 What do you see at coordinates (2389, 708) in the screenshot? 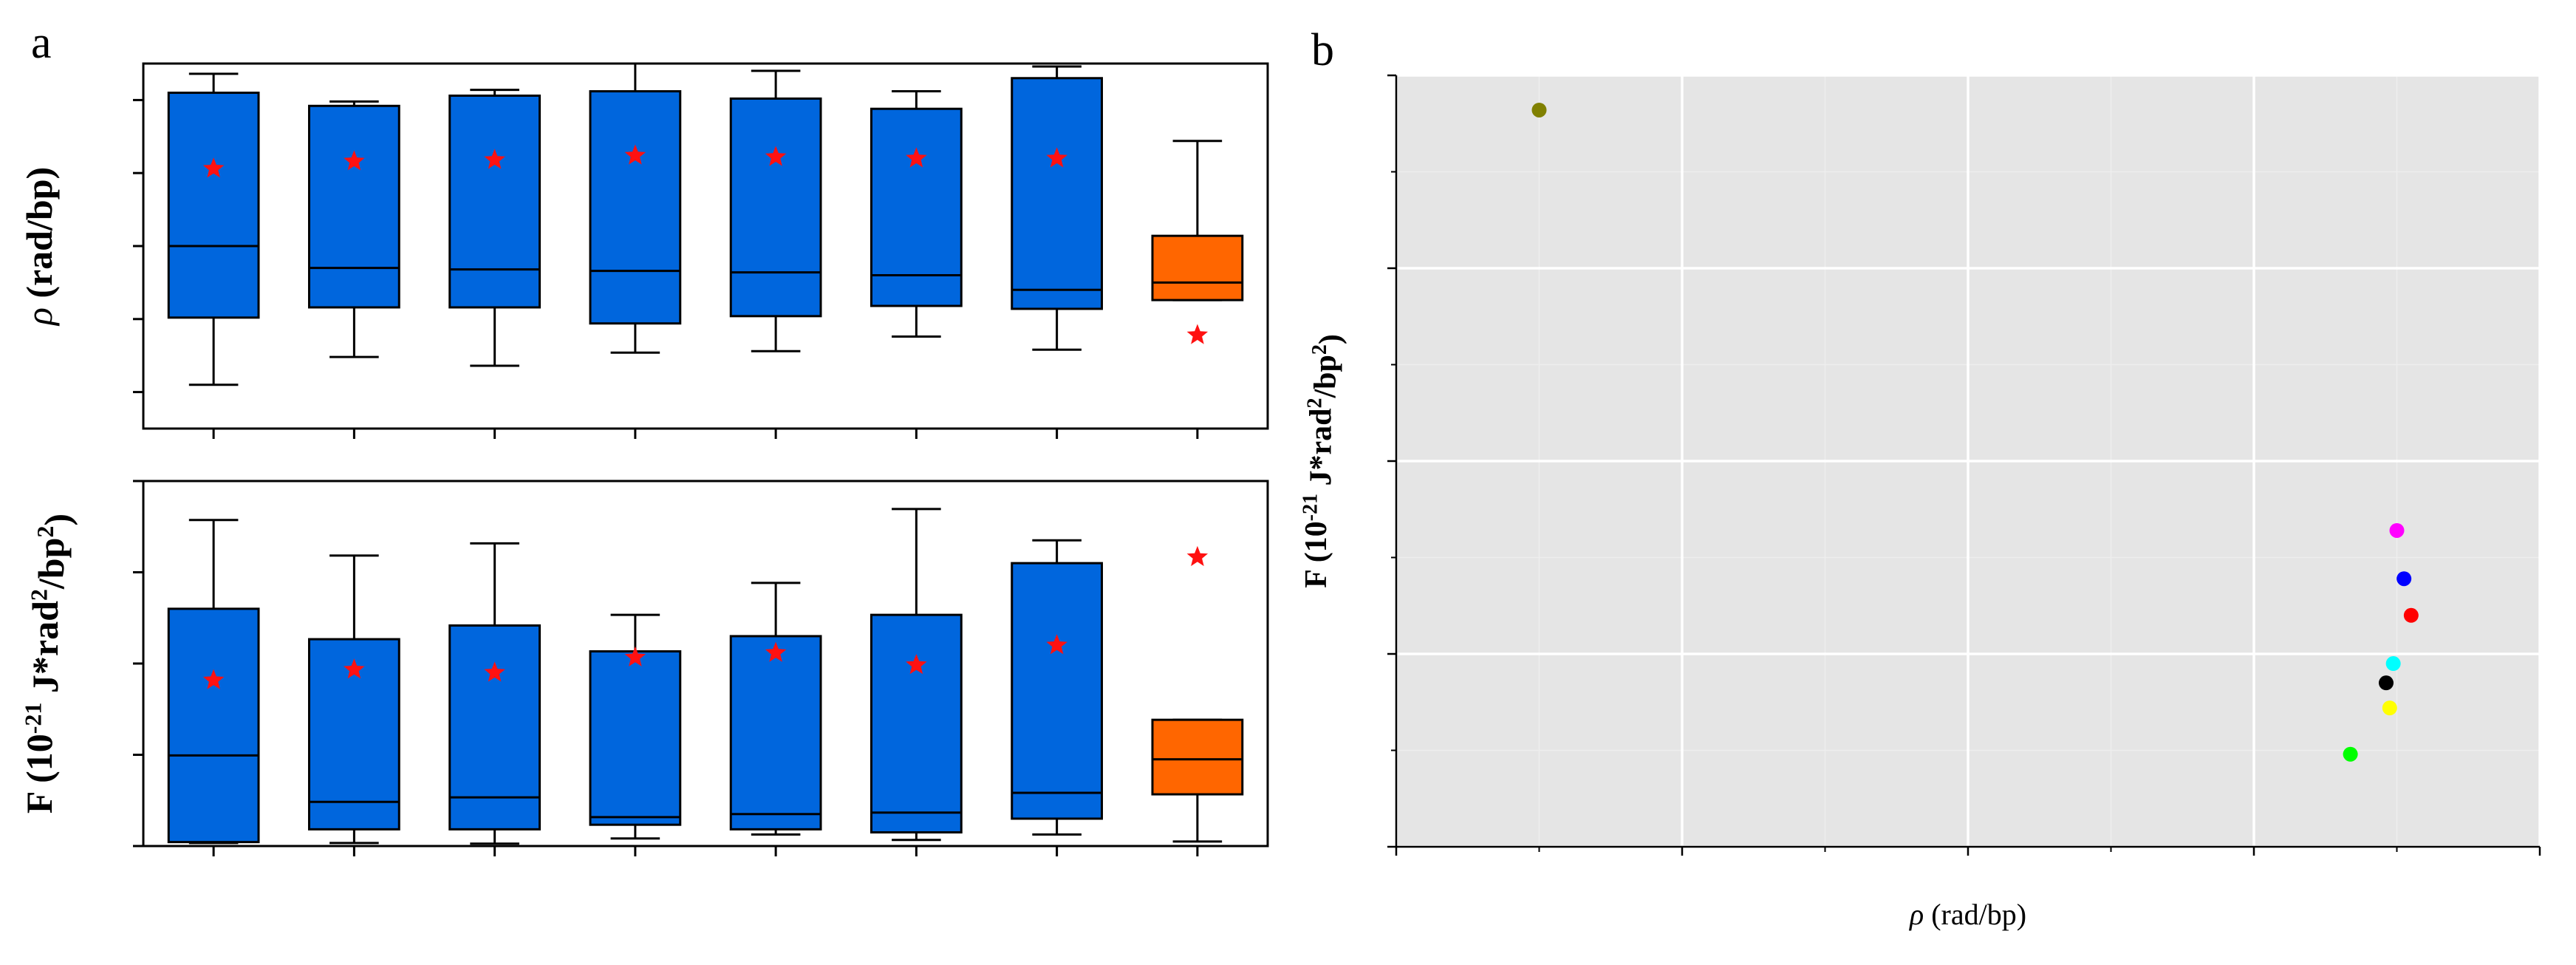
I see `point-355d` at bounding box center [2389, 708].